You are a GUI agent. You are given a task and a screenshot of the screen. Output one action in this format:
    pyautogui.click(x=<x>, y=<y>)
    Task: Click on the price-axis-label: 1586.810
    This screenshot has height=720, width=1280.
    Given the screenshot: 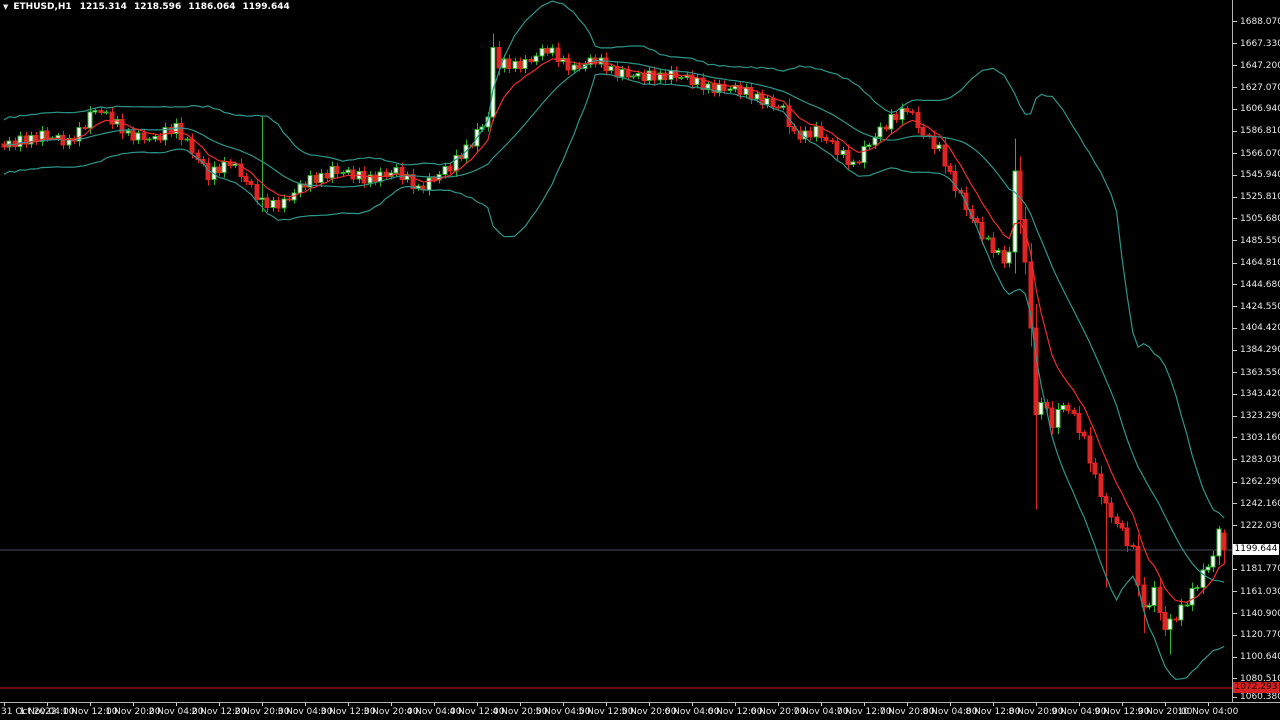 What is the action you would take?
    pyautogui.click(x=1260, y=131)
    